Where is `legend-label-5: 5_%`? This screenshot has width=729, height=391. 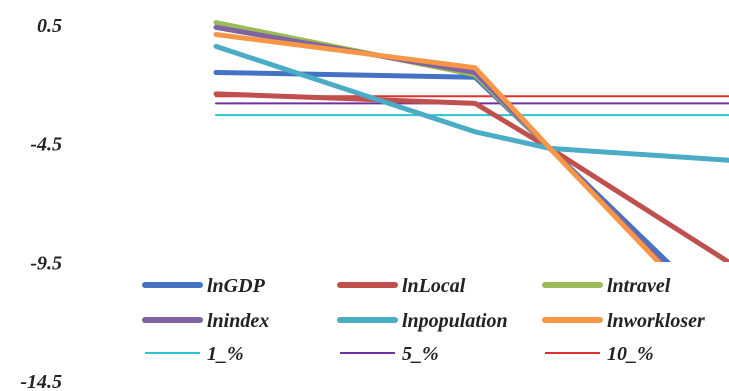
legend-label-5: 5_% is located at coordinates (420, 354).